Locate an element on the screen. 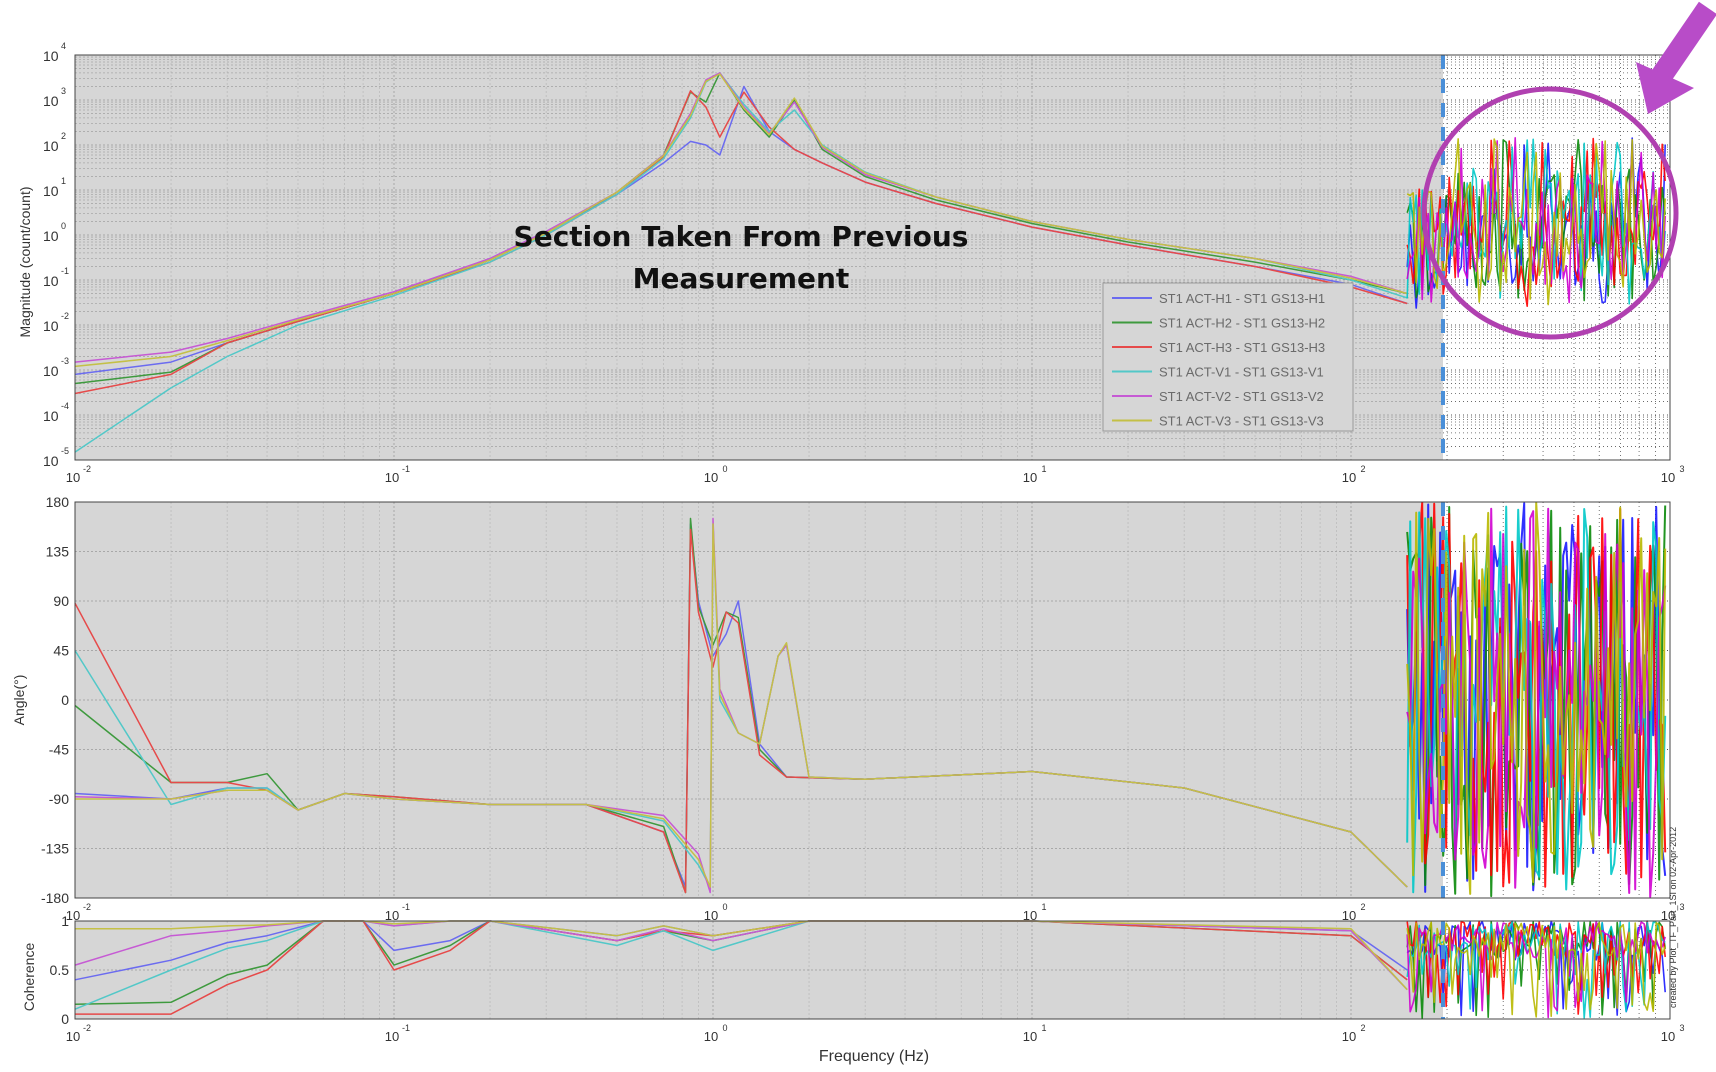  ytick-exp-magnitude: 3 is located at coordinates (63, 91).